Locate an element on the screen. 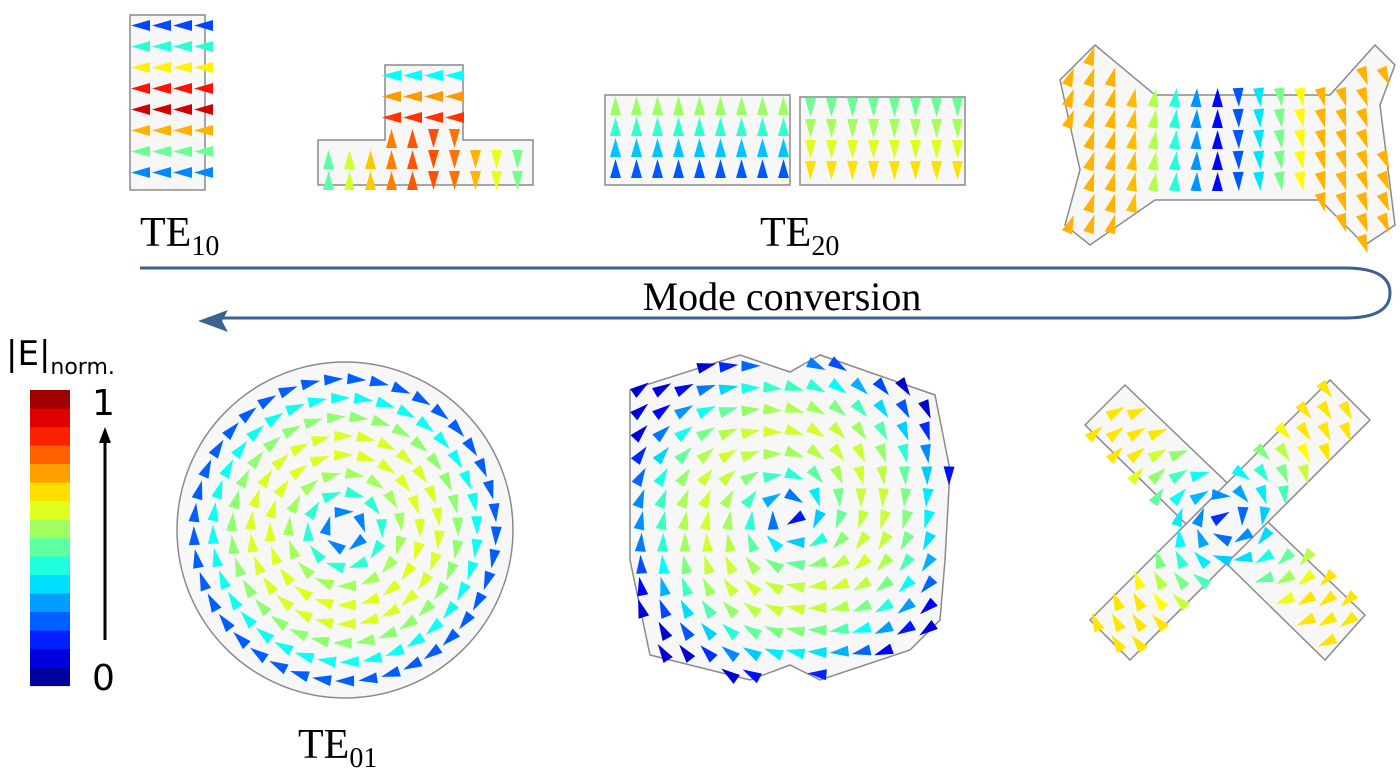 The height and width of the screenshot is (775, 1400). waveguide-outline is located at coordinates (697, 140).